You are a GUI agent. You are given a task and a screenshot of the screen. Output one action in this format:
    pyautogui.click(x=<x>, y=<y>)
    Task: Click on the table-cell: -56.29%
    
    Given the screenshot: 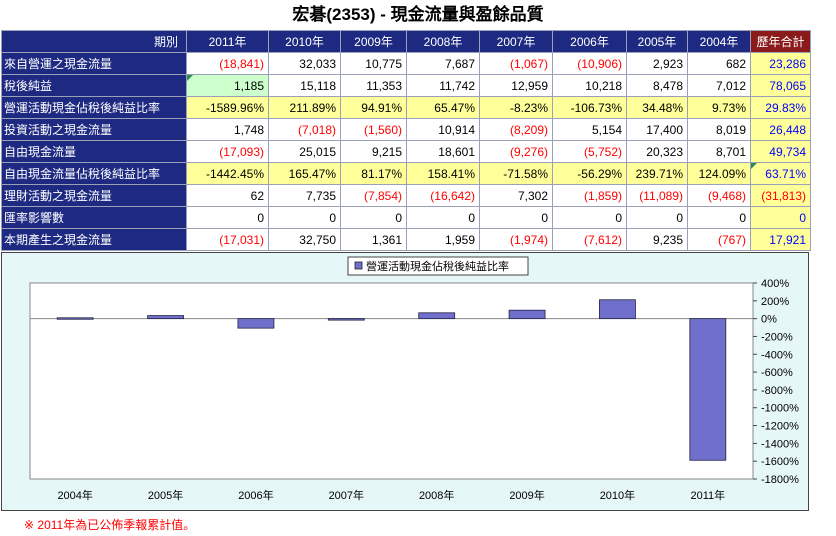 What is the action you would take?
    pyautogui.click(x=589, y=173)
    